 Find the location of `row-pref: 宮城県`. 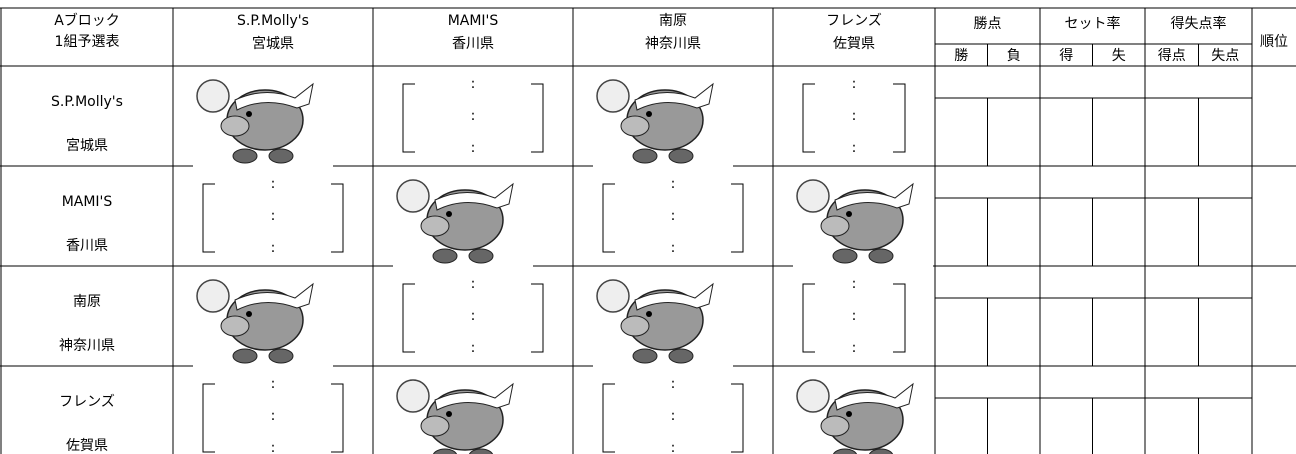

row-pref: 宮城県 is located at coordinates (87, 146).